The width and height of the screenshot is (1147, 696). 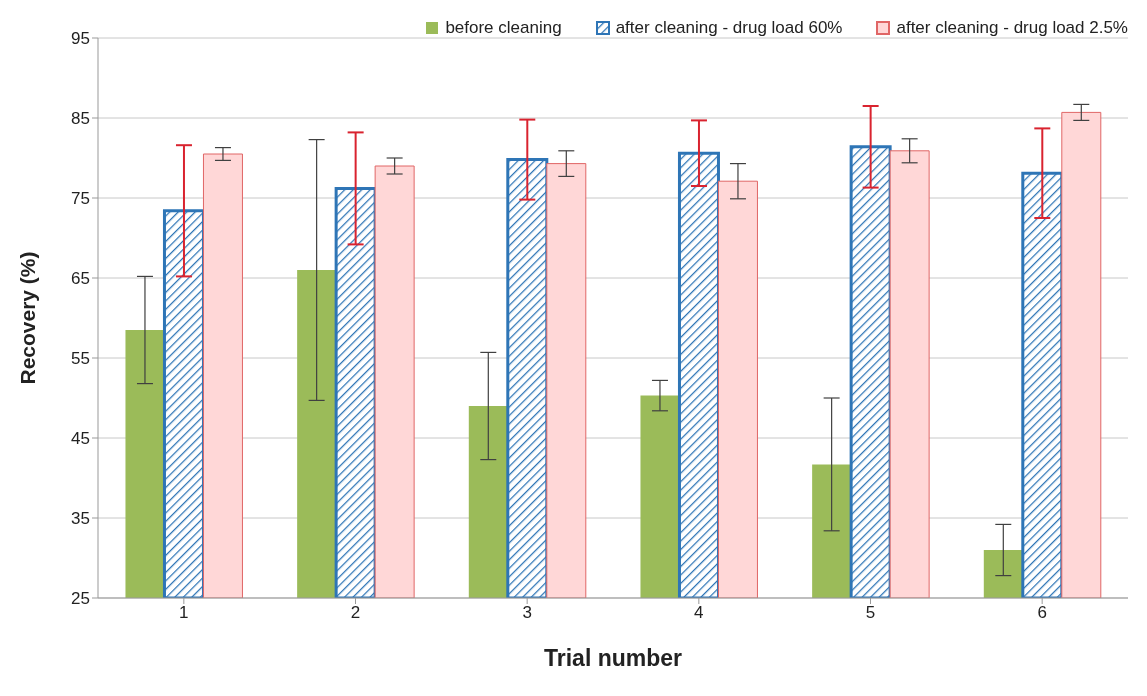 I want to click on y-tick-label: 75, so click(x=80, y=199).